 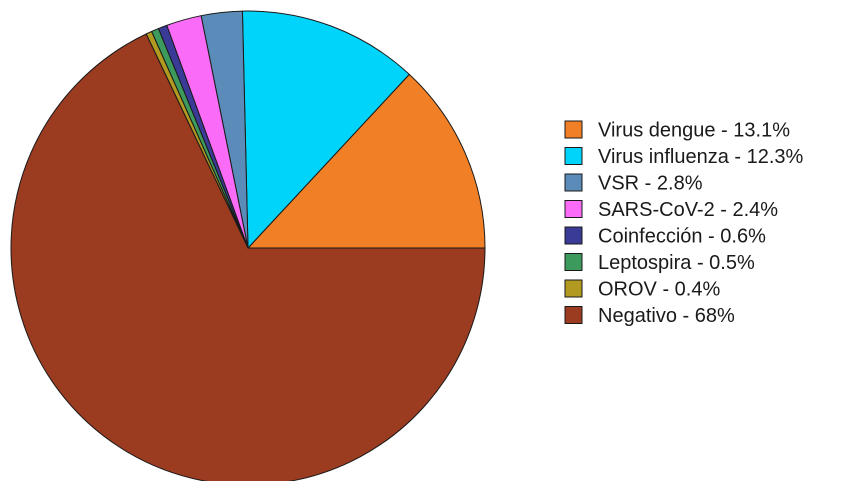 I want to click on legend-label-virus-dengue: Virus dengue - 13.1%, so click(x=694, y=131).